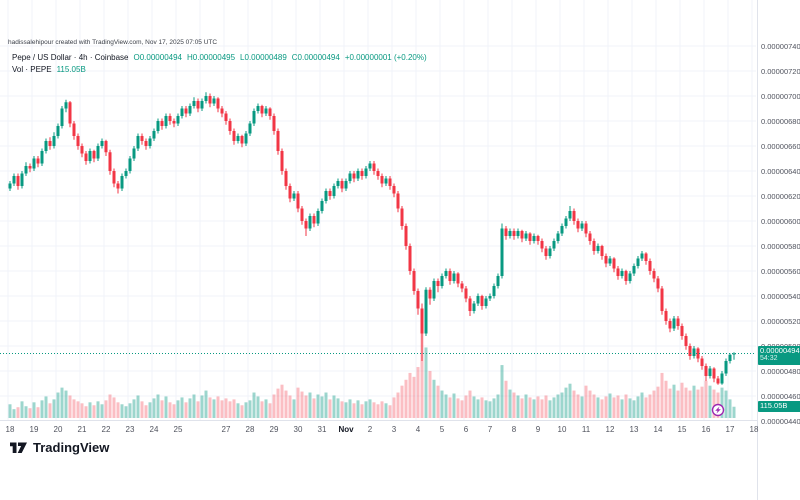 This screenshot has height=500, width=800. I want to click on time-tick-label: 30, so click(298, 429).